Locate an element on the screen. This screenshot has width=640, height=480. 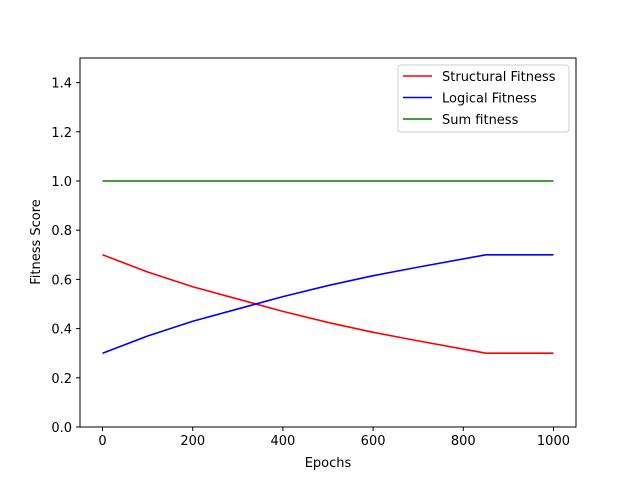
legend-box is located at coordinates (483, 98).